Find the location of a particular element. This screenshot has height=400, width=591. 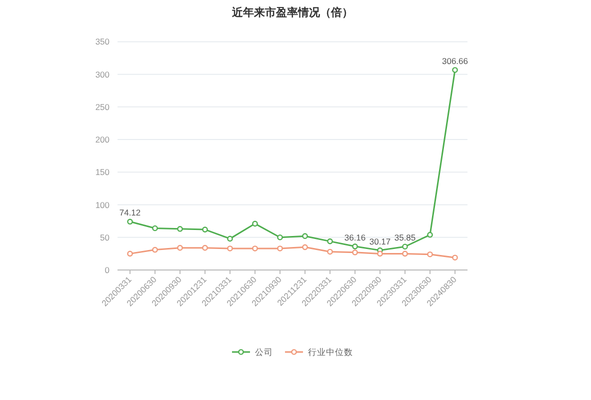

y-tick-label: 150 is located at coordinates (102, 172).